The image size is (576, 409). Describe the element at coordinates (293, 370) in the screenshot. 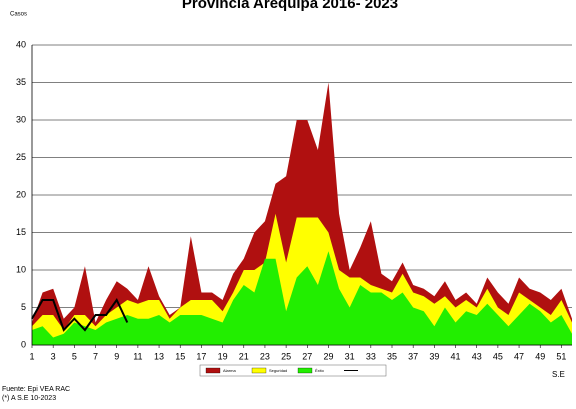

I see `legend-box` at that location.